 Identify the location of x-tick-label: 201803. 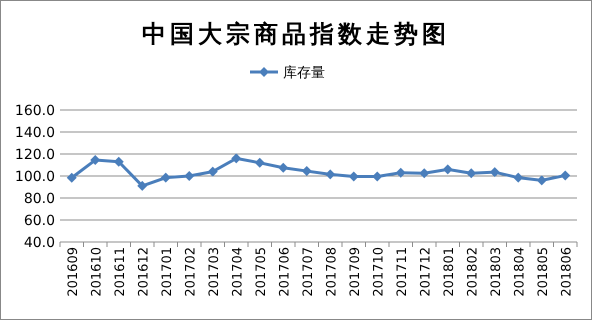
(496, 272).